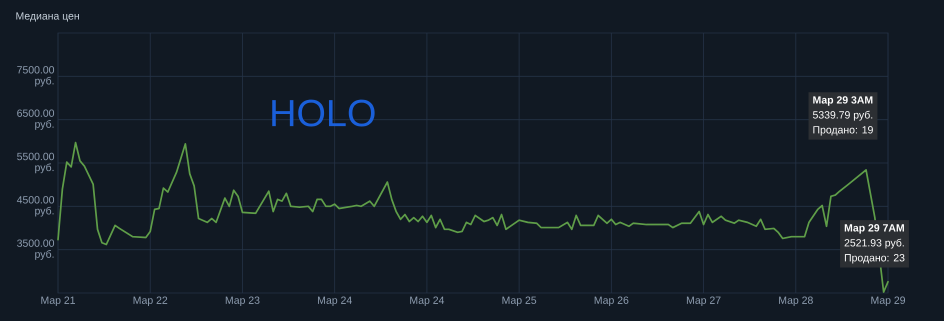  What do you see at coordinates (47, 17) in the screenshot?
I see `chart-title: Медиана цен` at bounding box center [47, 17].